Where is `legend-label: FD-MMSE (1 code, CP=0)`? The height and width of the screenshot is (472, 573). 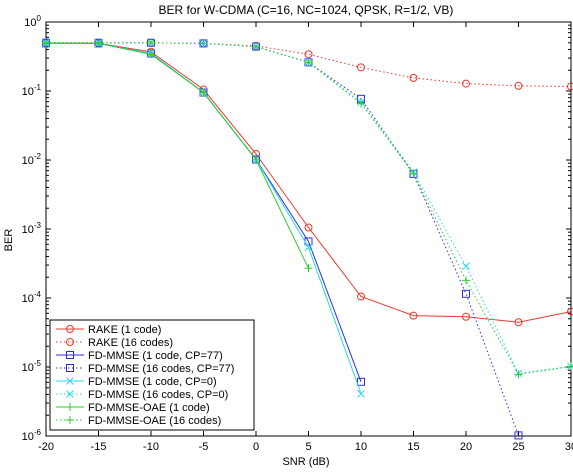 legend-label: FD-MMSE (1 code, CP=0) is located at coordinates (152, 382).